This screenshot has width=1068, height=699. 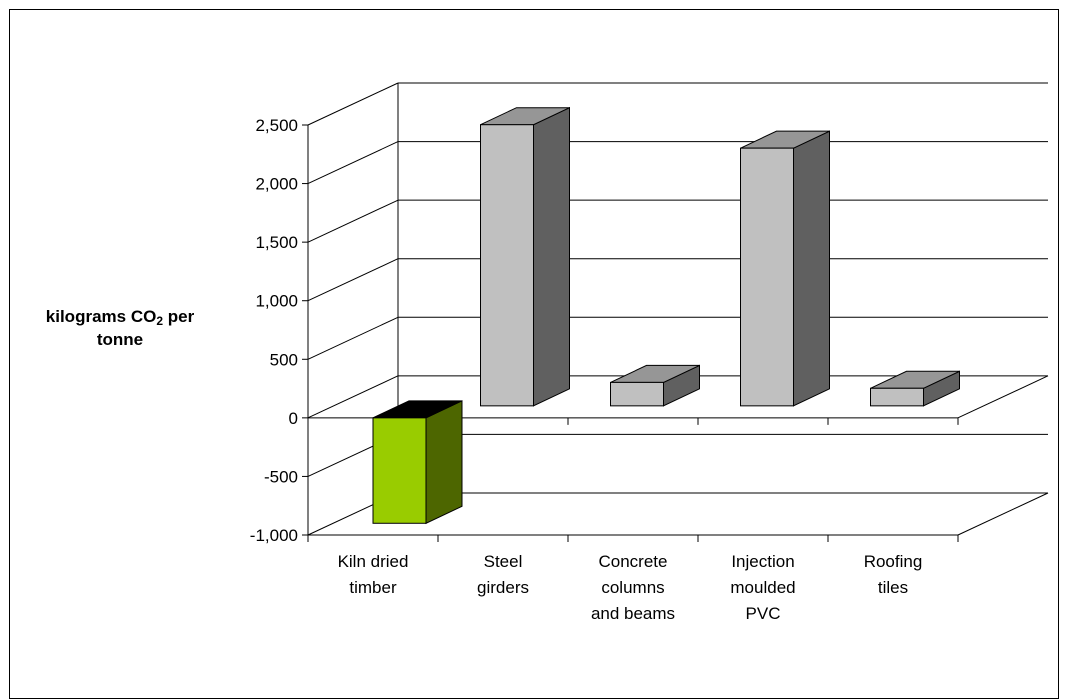 What do you see at coordinates (284, 359) in the screenshot?
I see `y-tick-label-3: 500` at bounding box center [284, 359].